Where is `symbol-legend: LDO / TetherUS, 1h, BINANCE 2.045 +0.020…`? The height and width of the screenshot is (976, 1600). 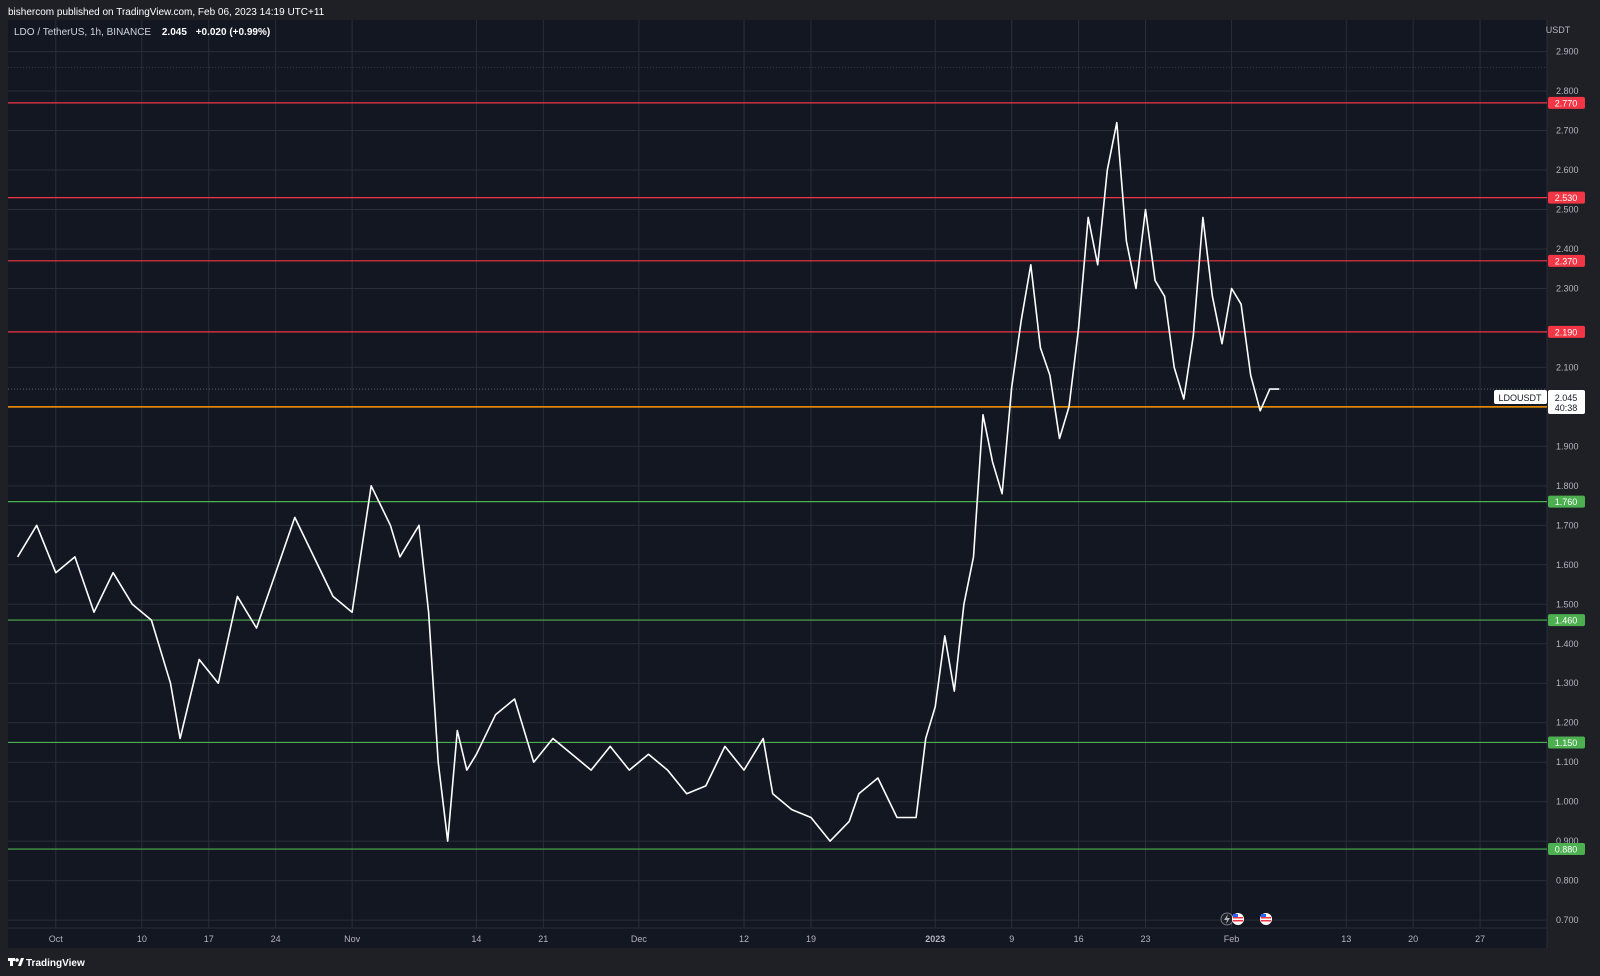 symbol-legend: LDO / TetherUS, 1h, BINANCE 2.045 +0.020… is located at coordinates (142, 32).